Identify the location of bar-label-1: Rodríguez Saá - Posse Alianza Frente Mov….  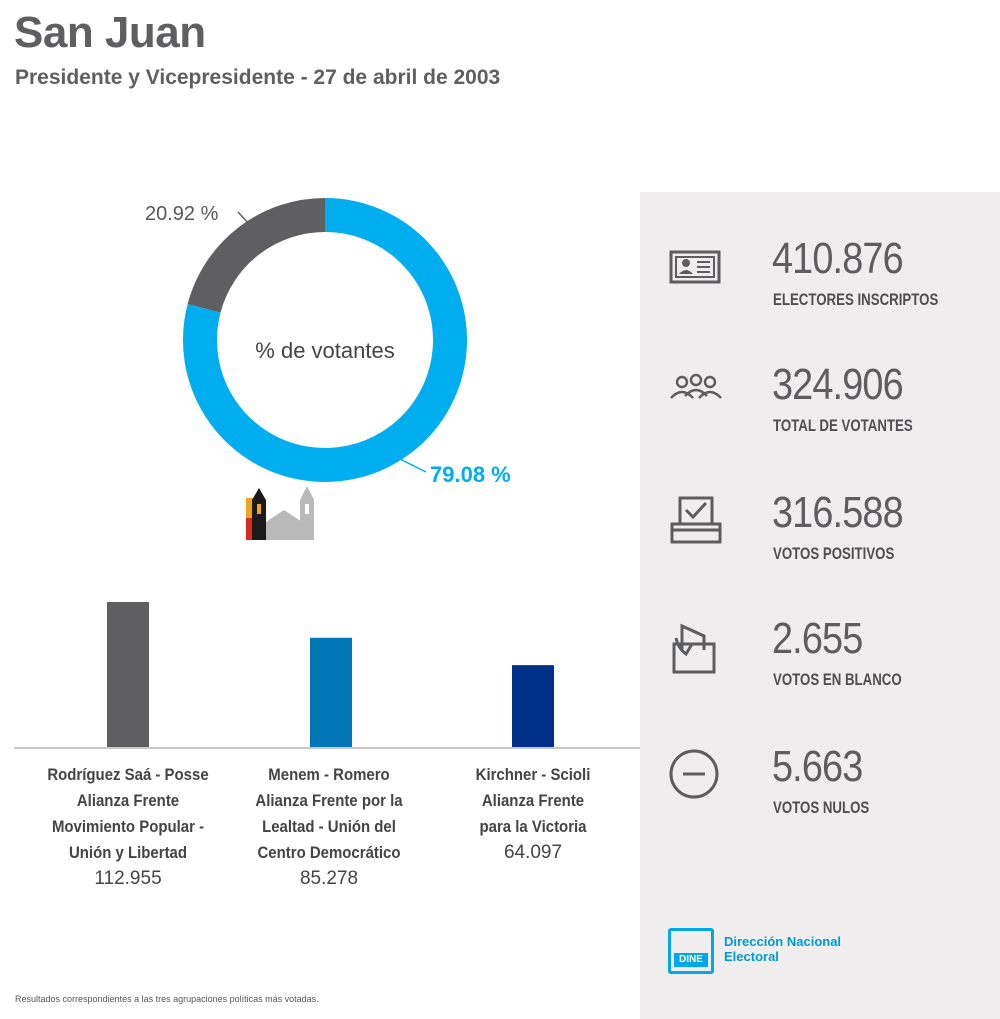
(128, 827).